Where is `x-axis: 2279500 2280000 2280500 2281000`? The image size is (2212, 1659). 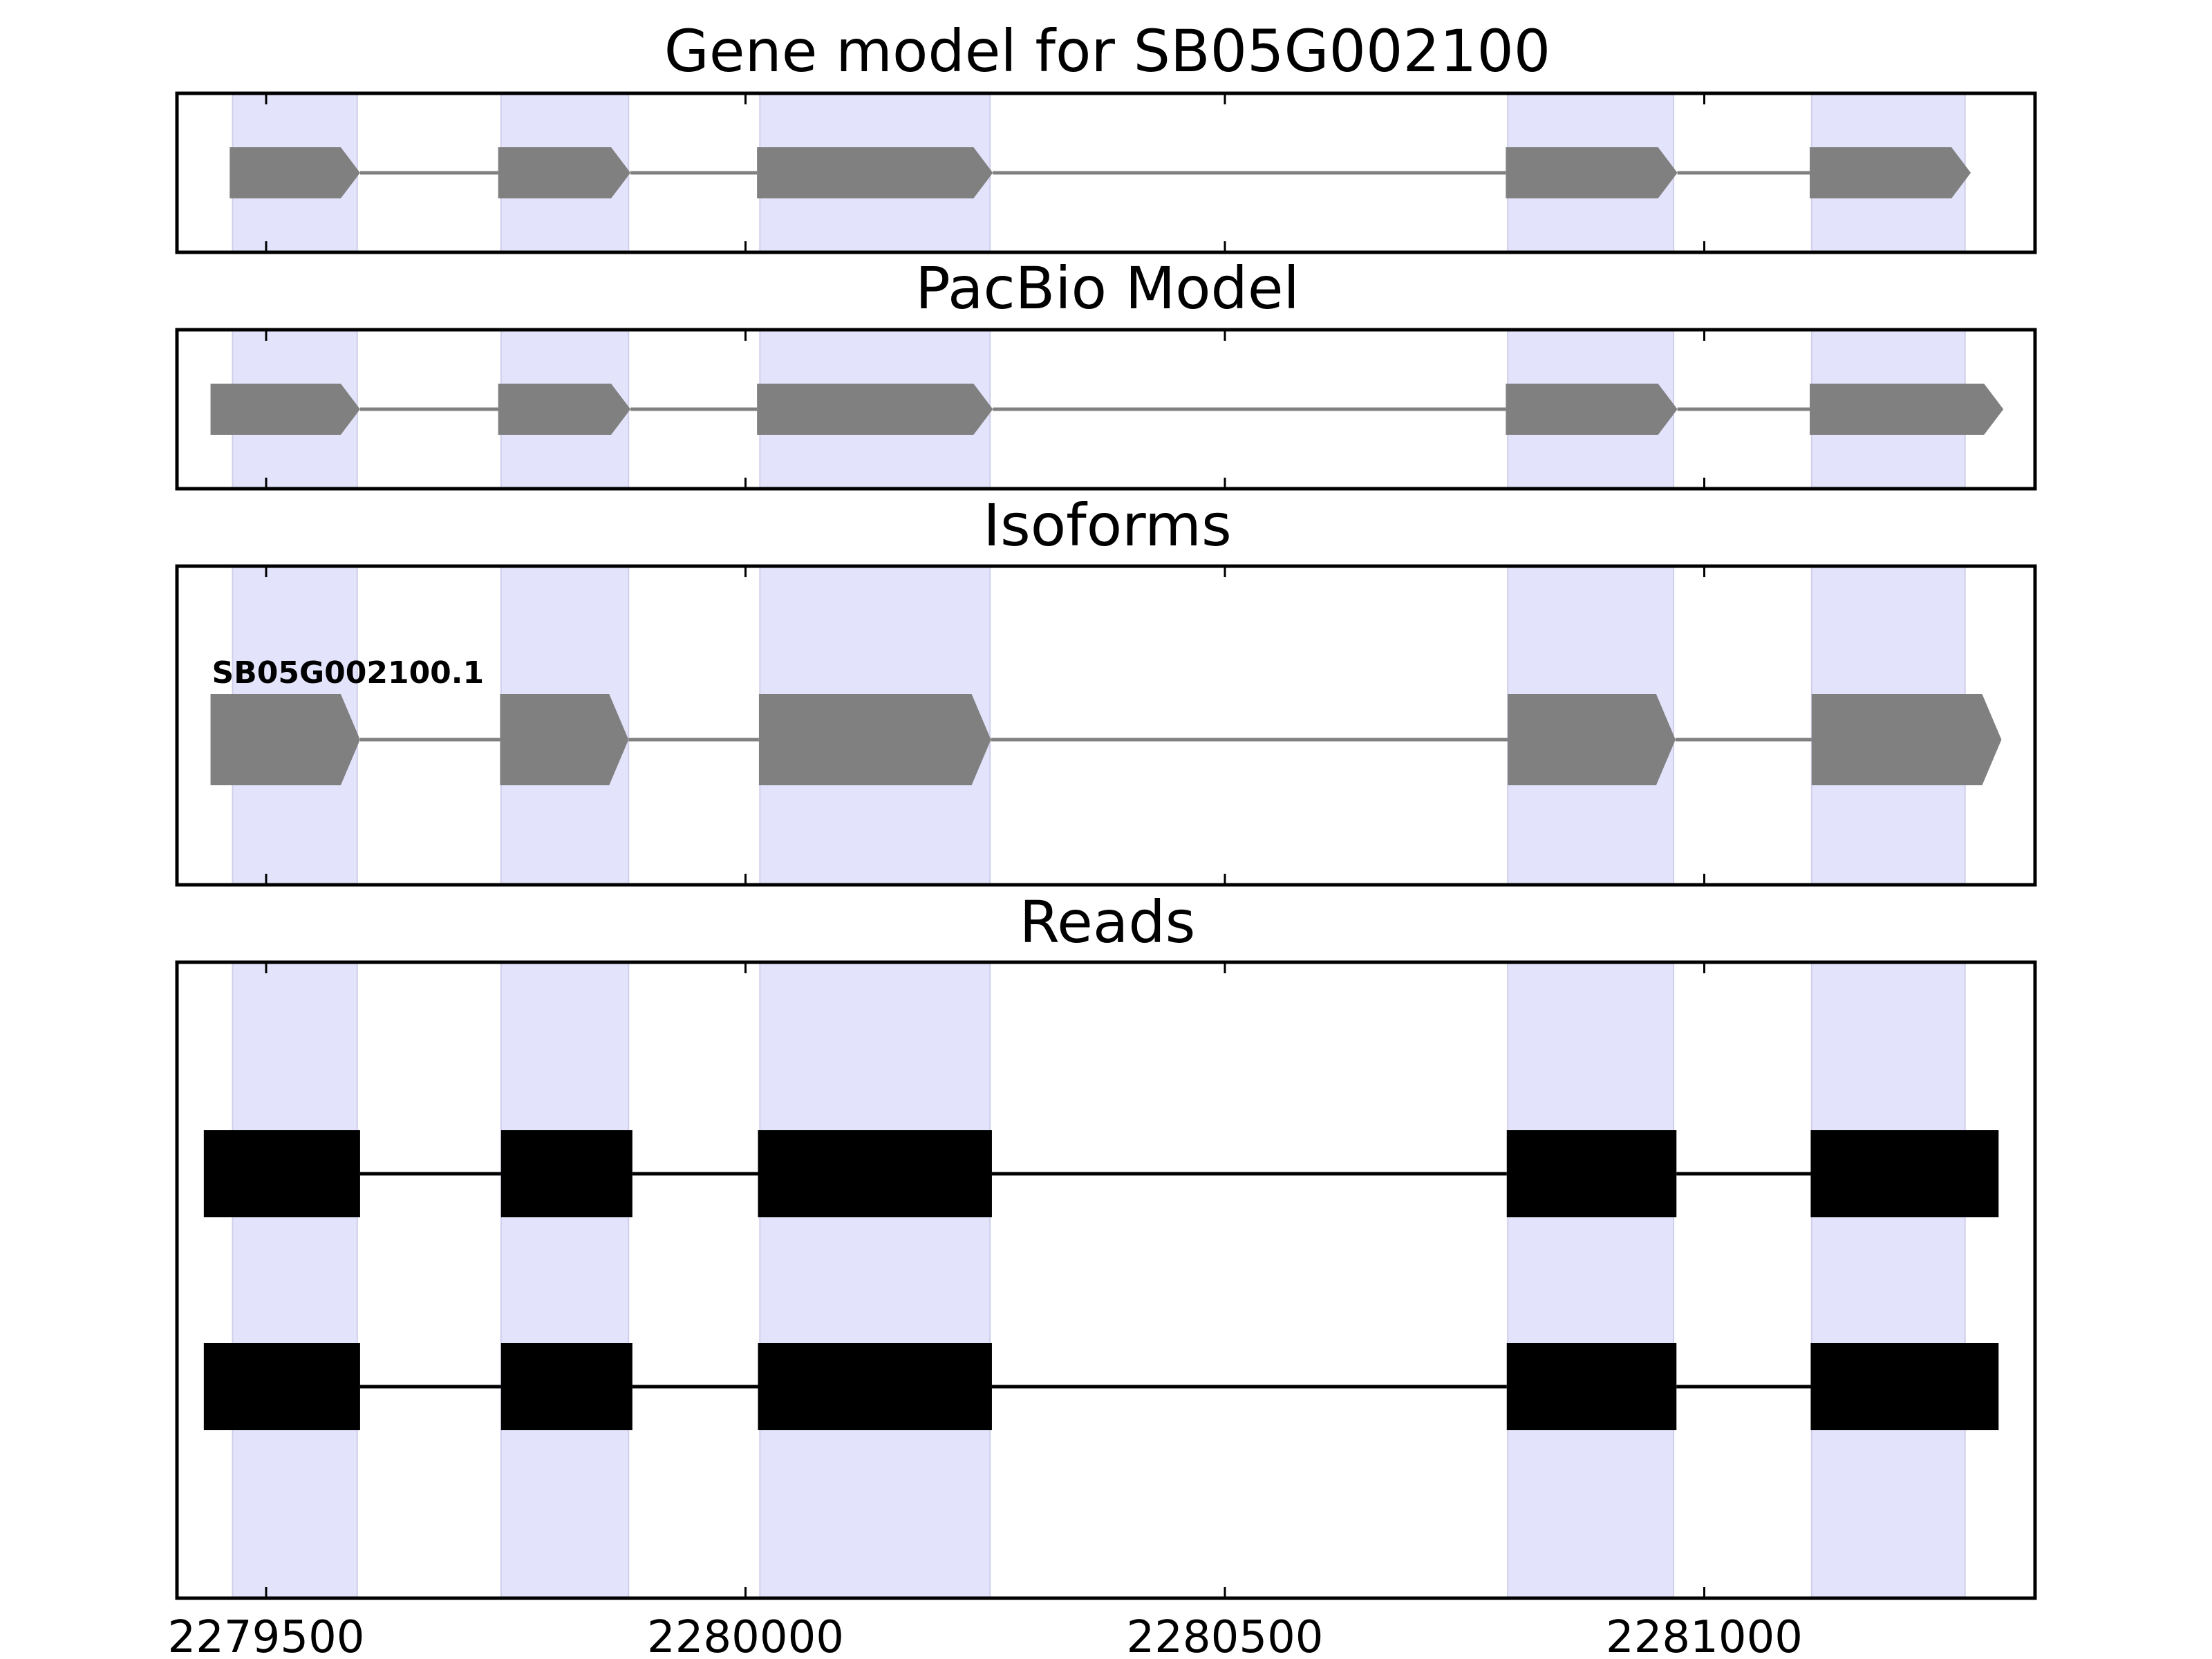
x-axis: 2279500 2280000 2280500 2281000 is located at coordinates (985, 1635).